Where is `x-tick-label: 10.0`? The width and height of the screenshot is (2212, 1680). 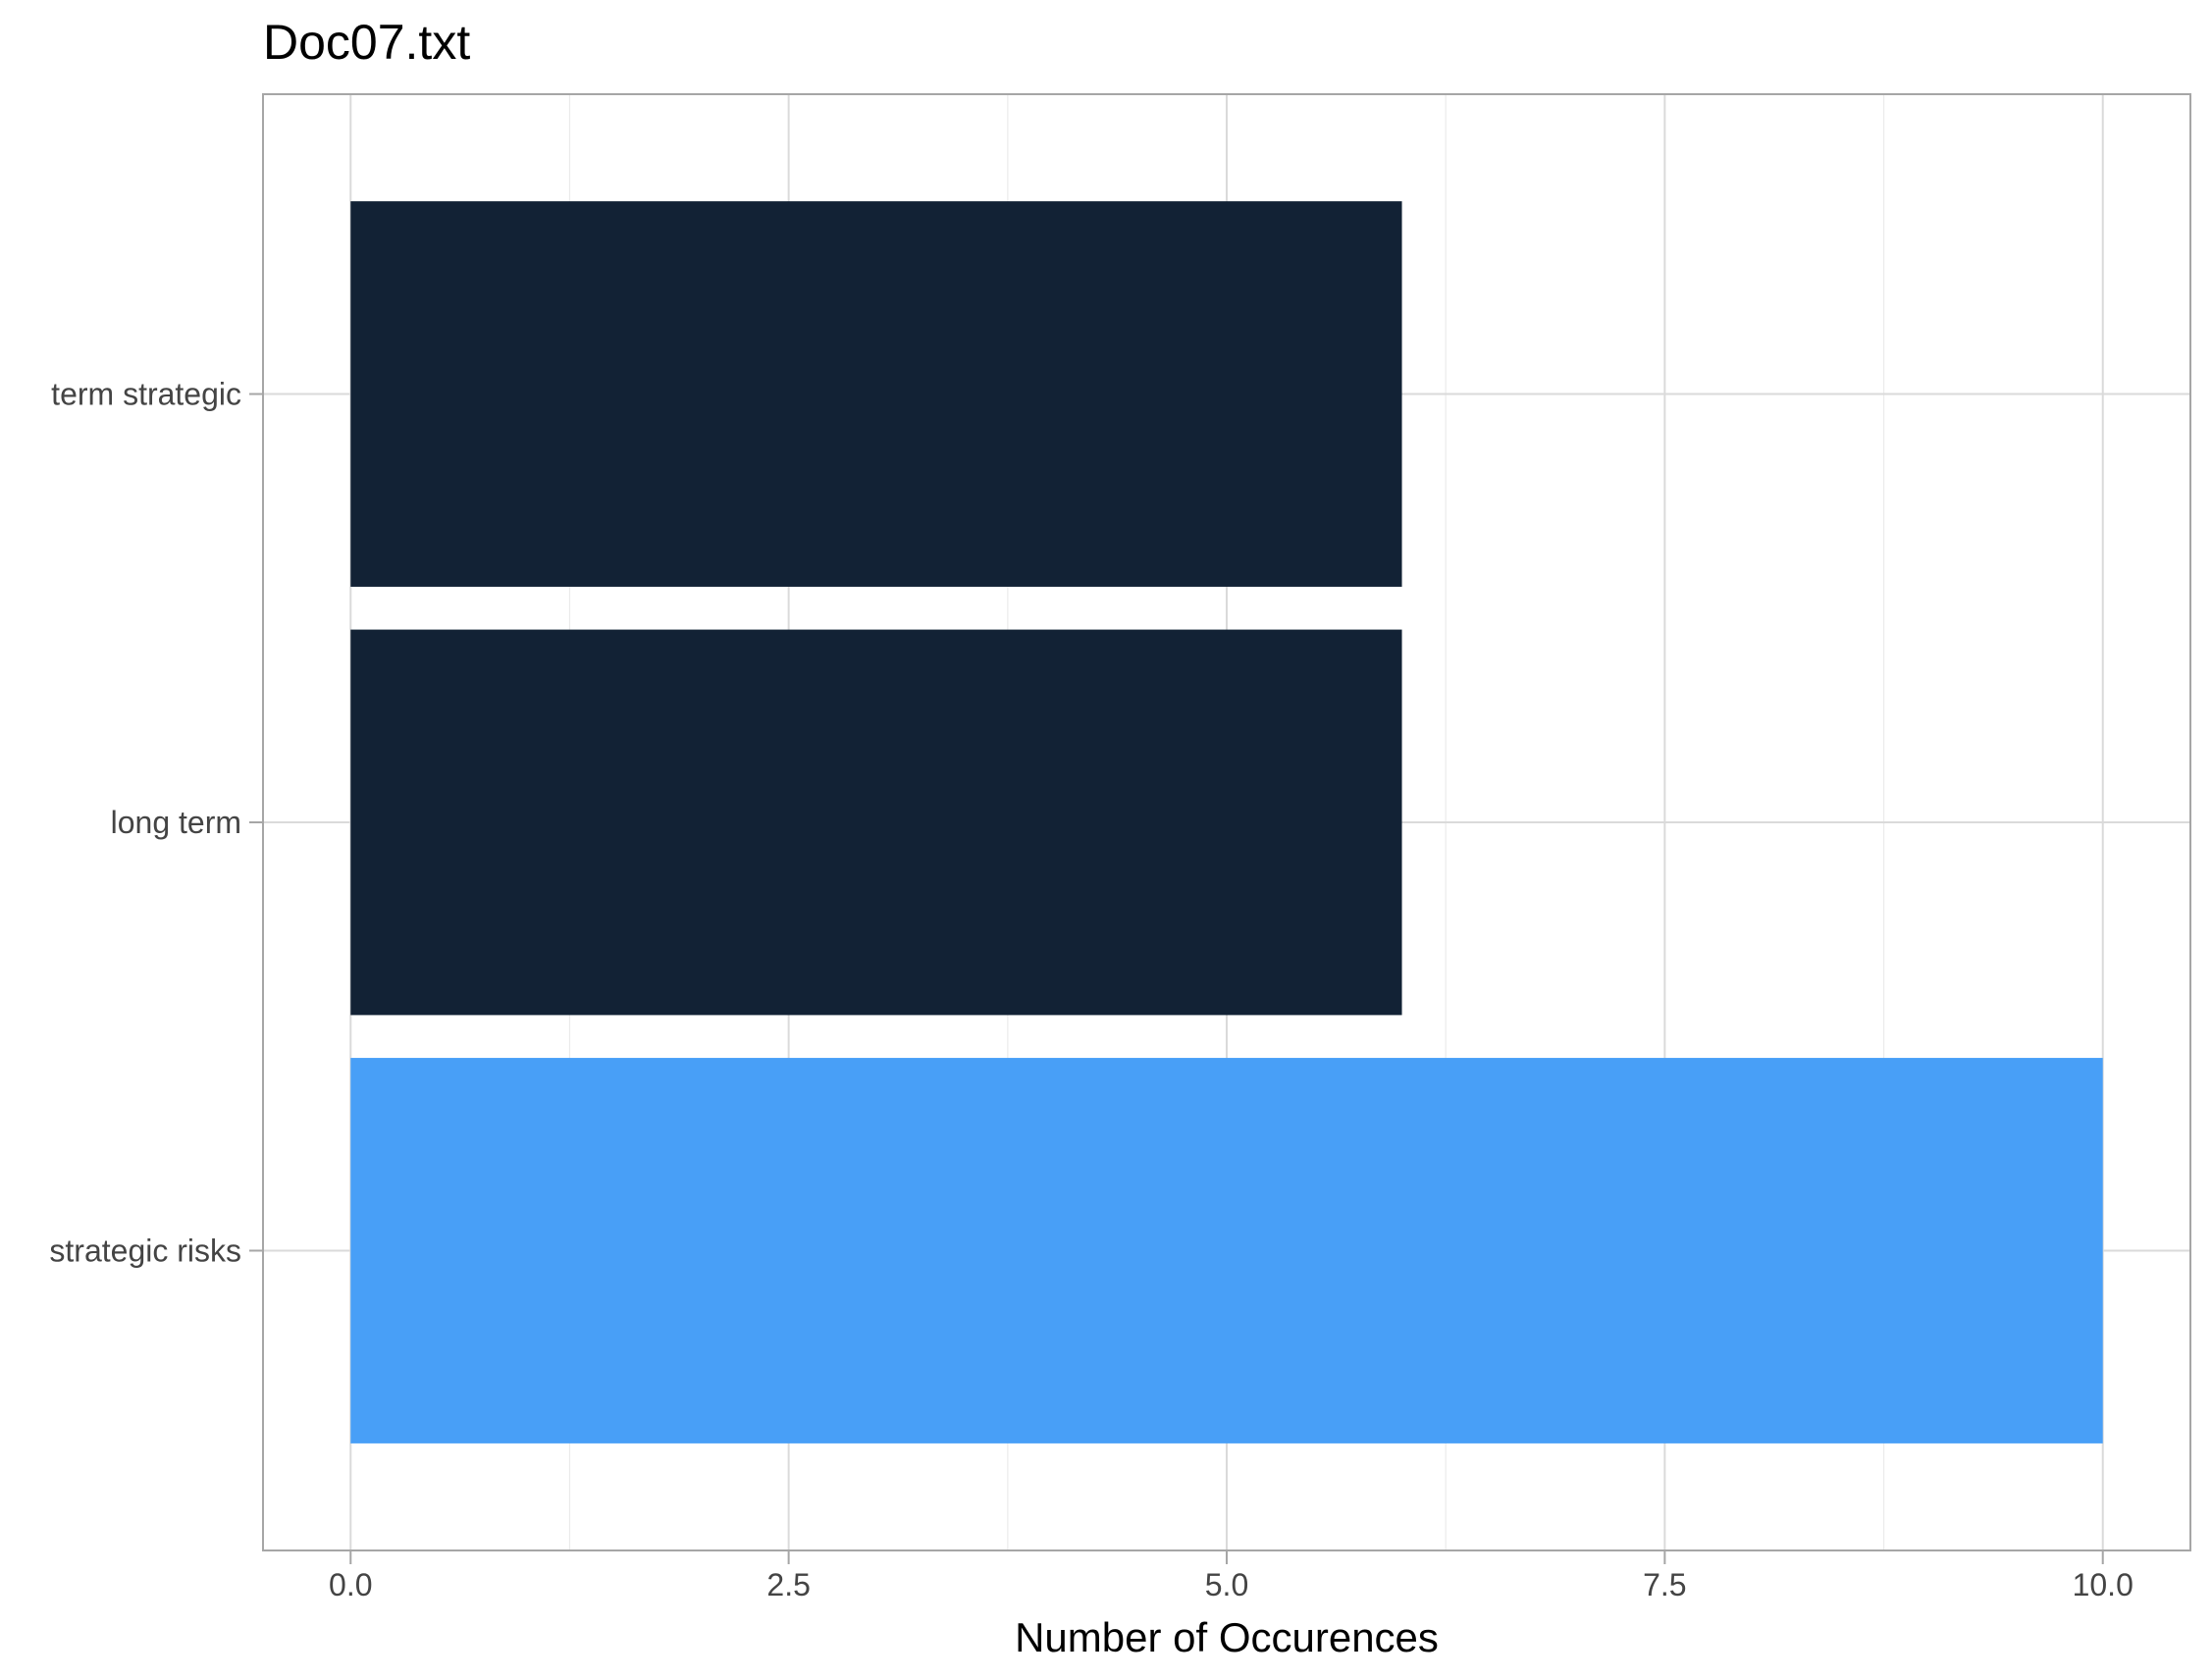
x-tick-label: 10.0 is located at coordinates (2103, 1584).